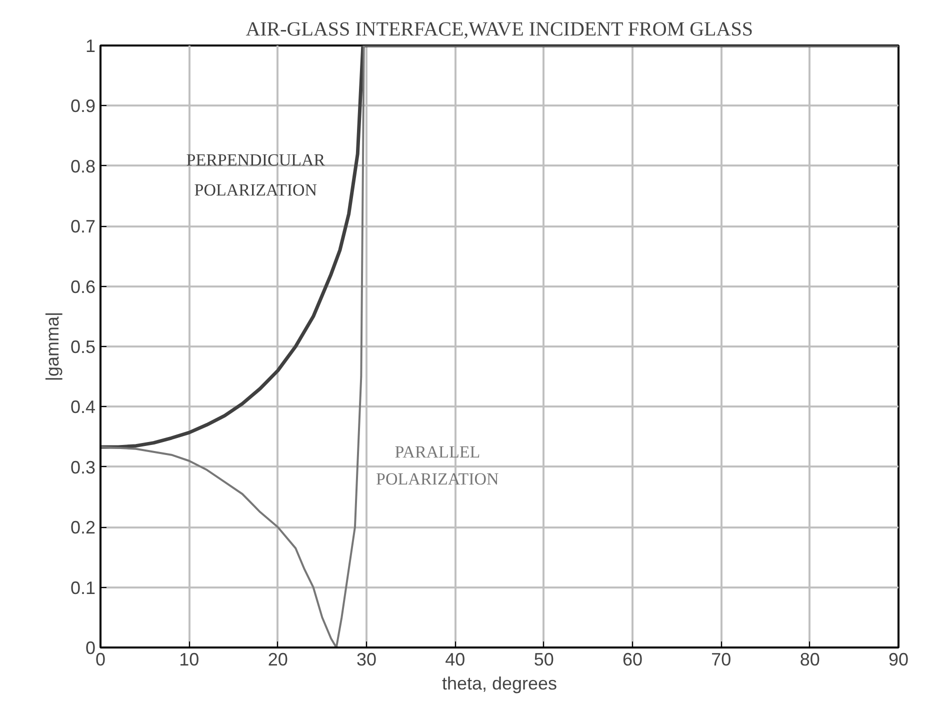  I want to click on y-tick-label: 0.9, so click(83, 106).